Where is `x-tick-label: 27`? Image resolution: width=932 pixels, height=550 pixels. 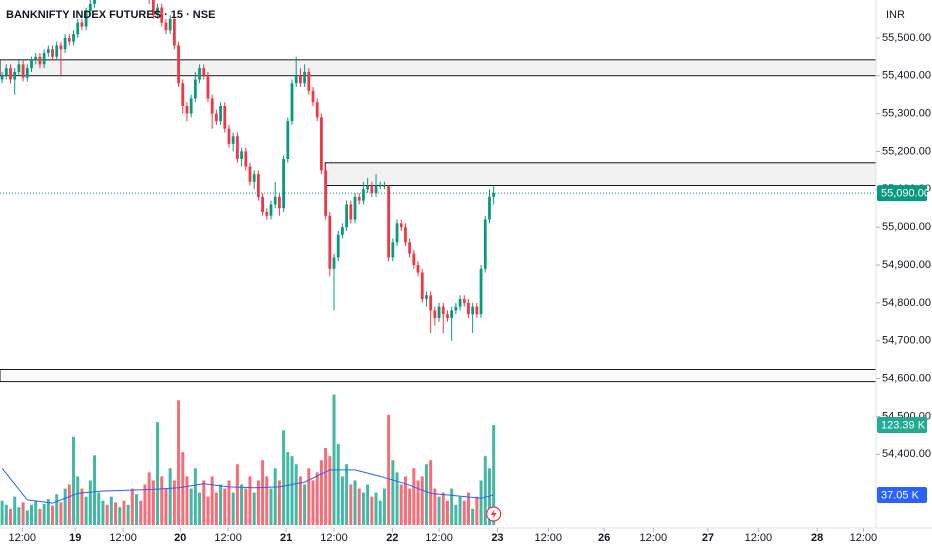
x-tick-label: 27 is located at coordinates (708, 538).